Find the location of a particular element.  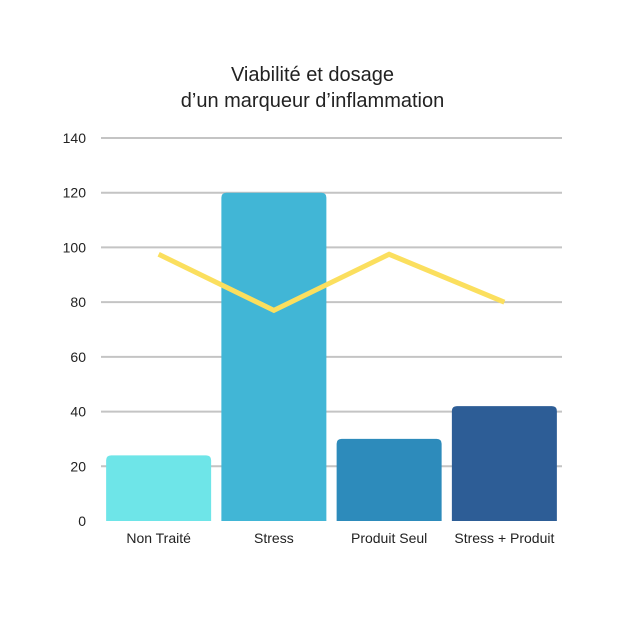

y-axis-ticks: 0 20 40 60 80 100 120 140 is located at coordinates (75, 329).